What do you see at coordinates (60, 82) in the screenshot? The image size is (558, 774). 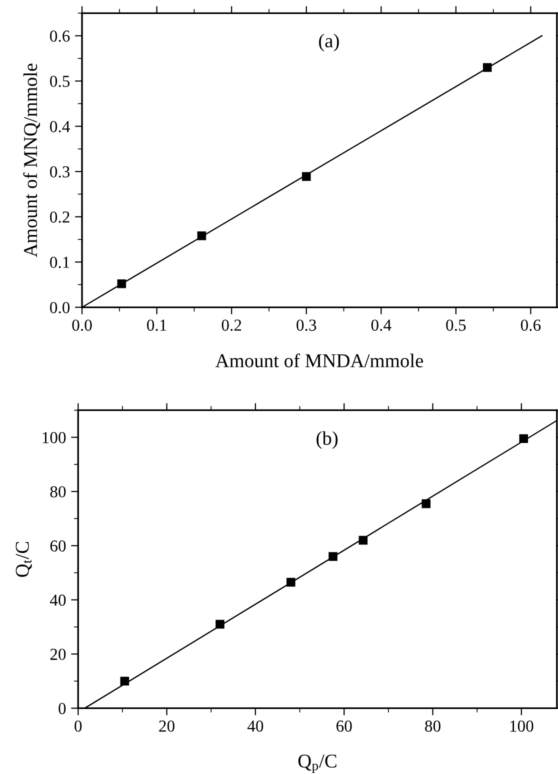 I see `y-tick-label: 0.5` at bounding box center [60, 82].